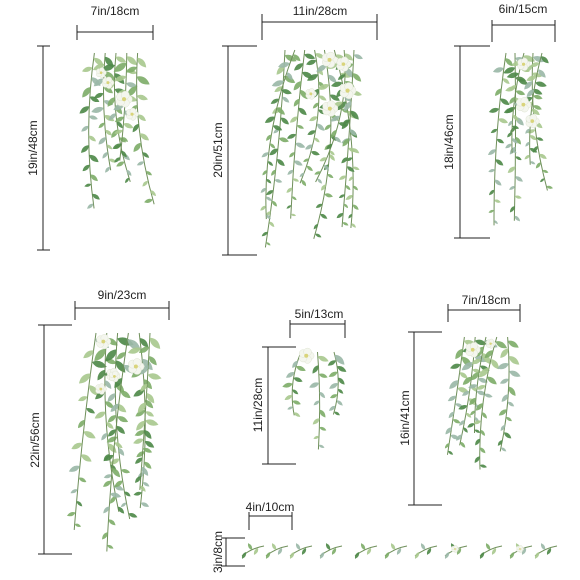 This screenshot has height=580, width=580. Describe the element at coordinates (35, 439) in the screenshot. I see `decal-4-height-label: 22in/56cm` at that location.